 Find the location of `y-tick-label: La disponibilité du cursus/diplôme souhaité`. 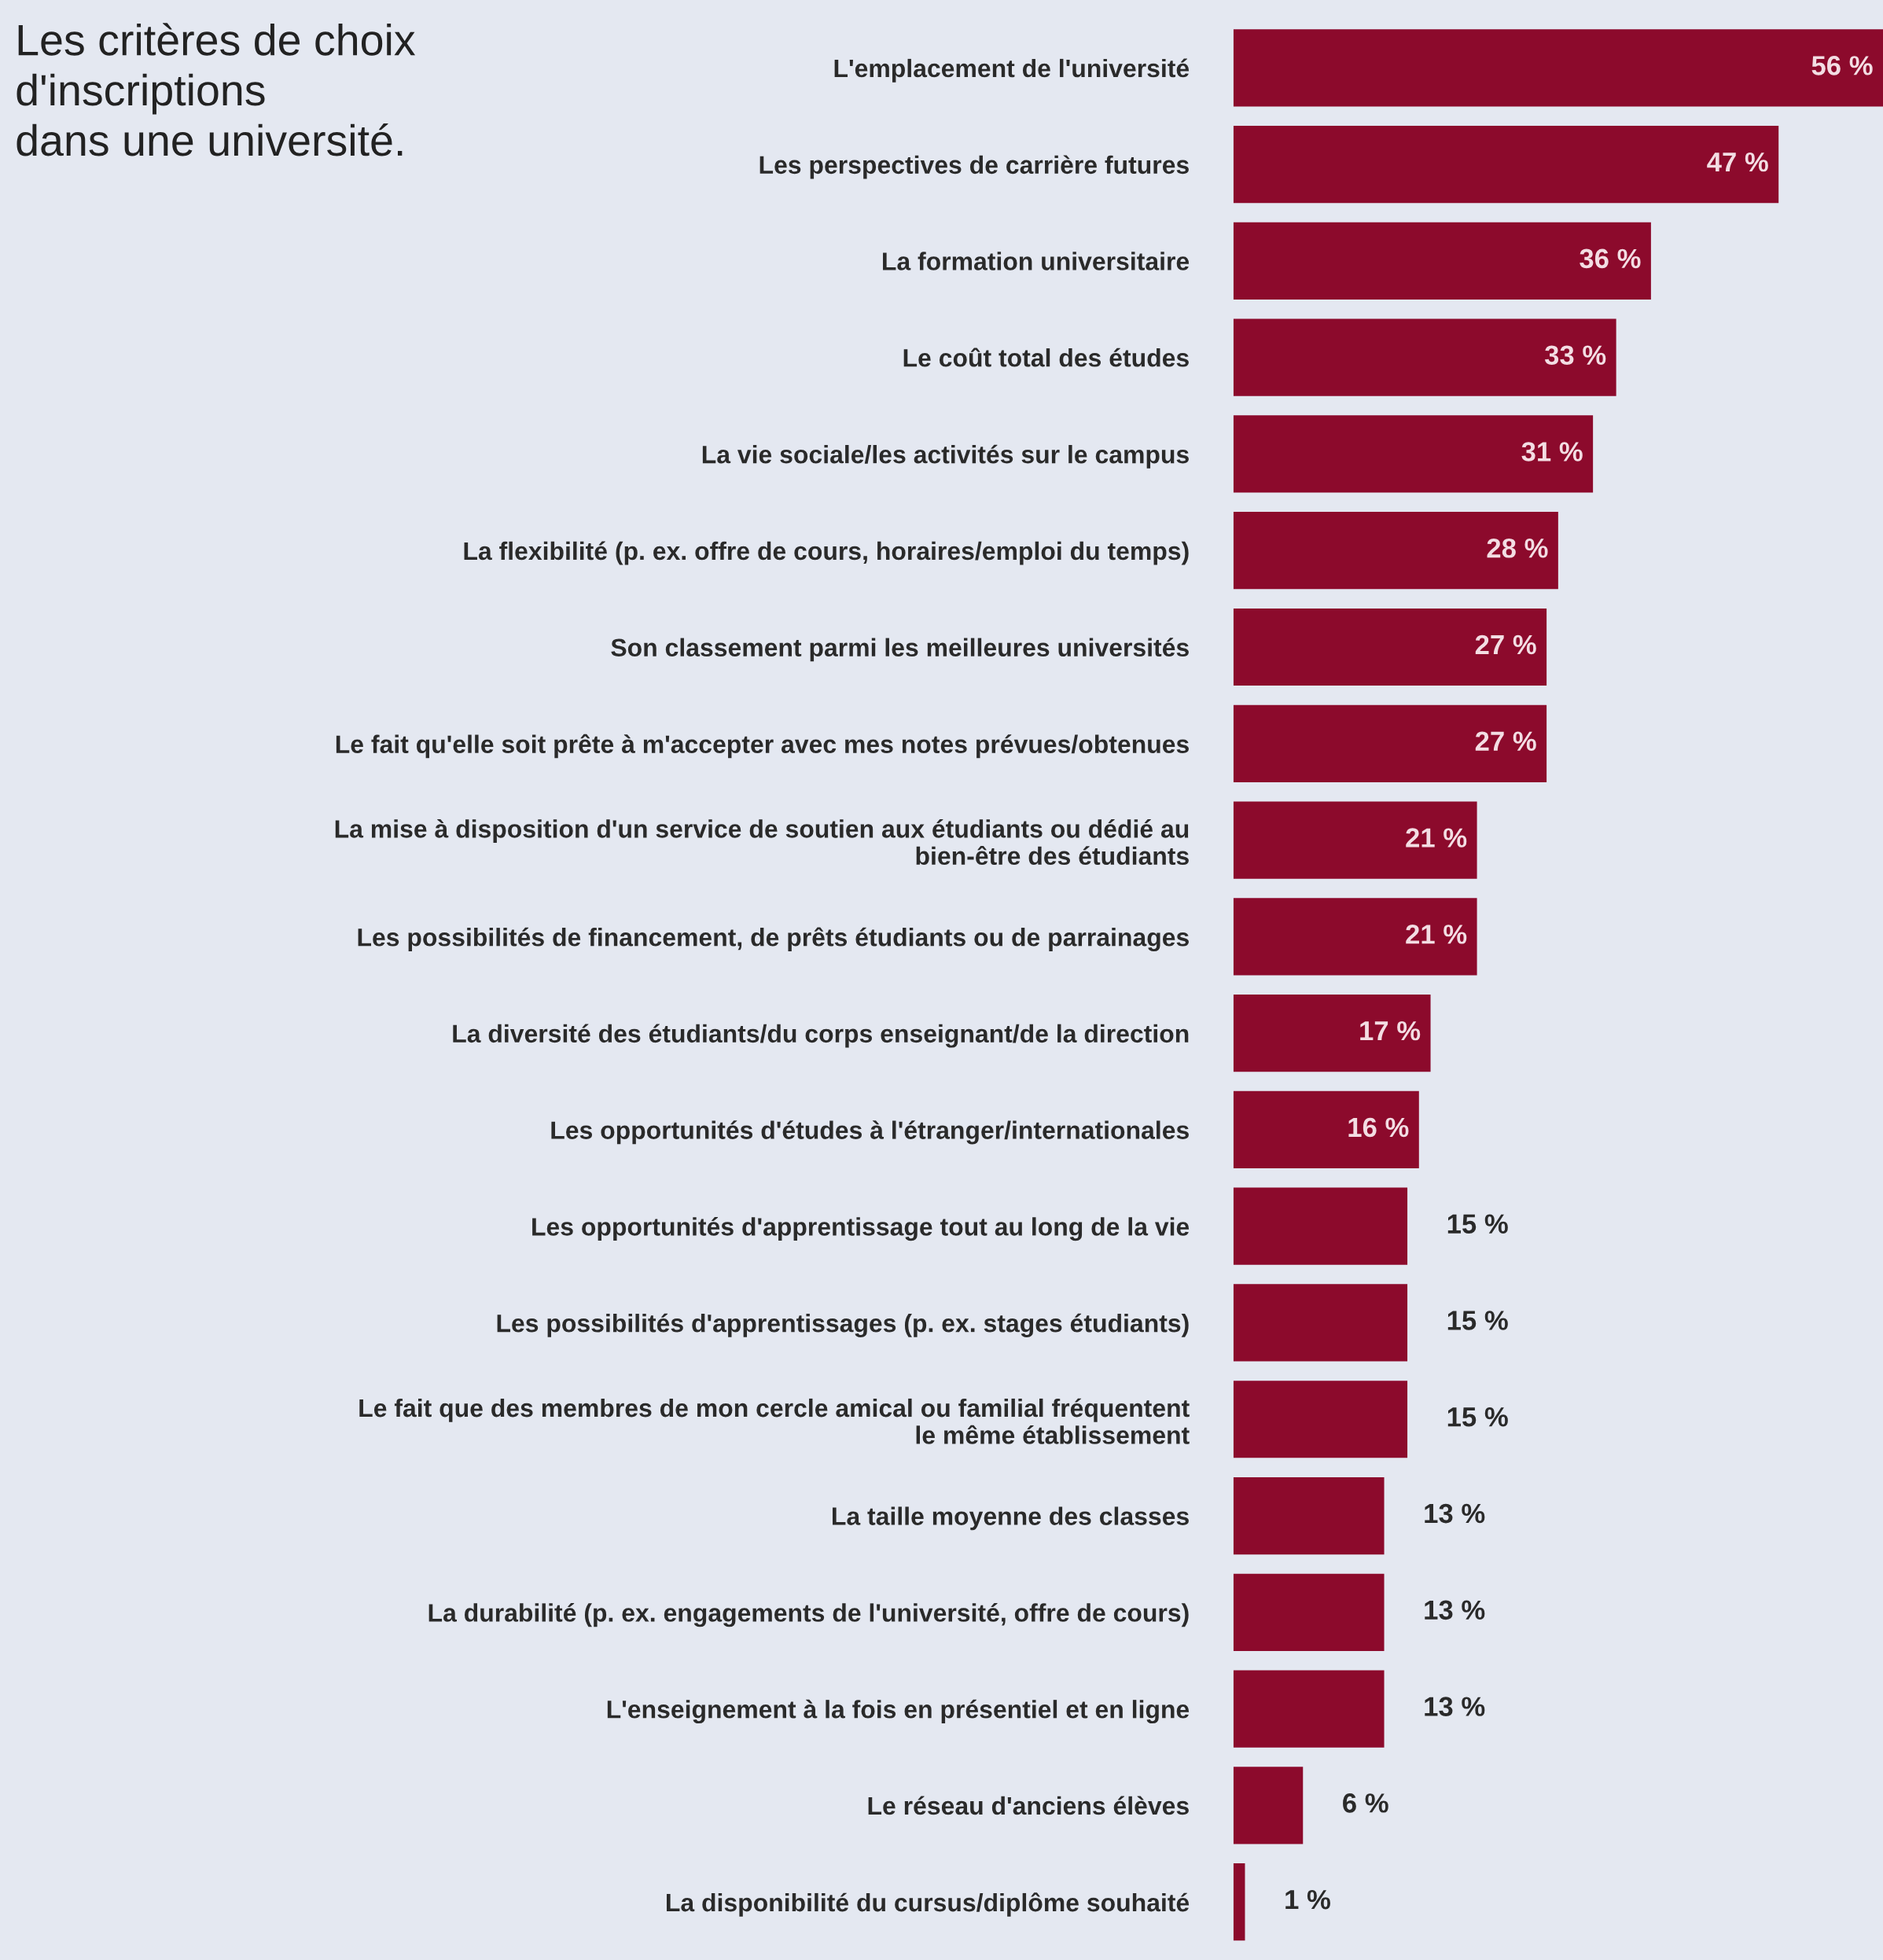

y-tick-label: La disponibilité du cursus/diplôme souhaité is located at coordinates (928, 1904).